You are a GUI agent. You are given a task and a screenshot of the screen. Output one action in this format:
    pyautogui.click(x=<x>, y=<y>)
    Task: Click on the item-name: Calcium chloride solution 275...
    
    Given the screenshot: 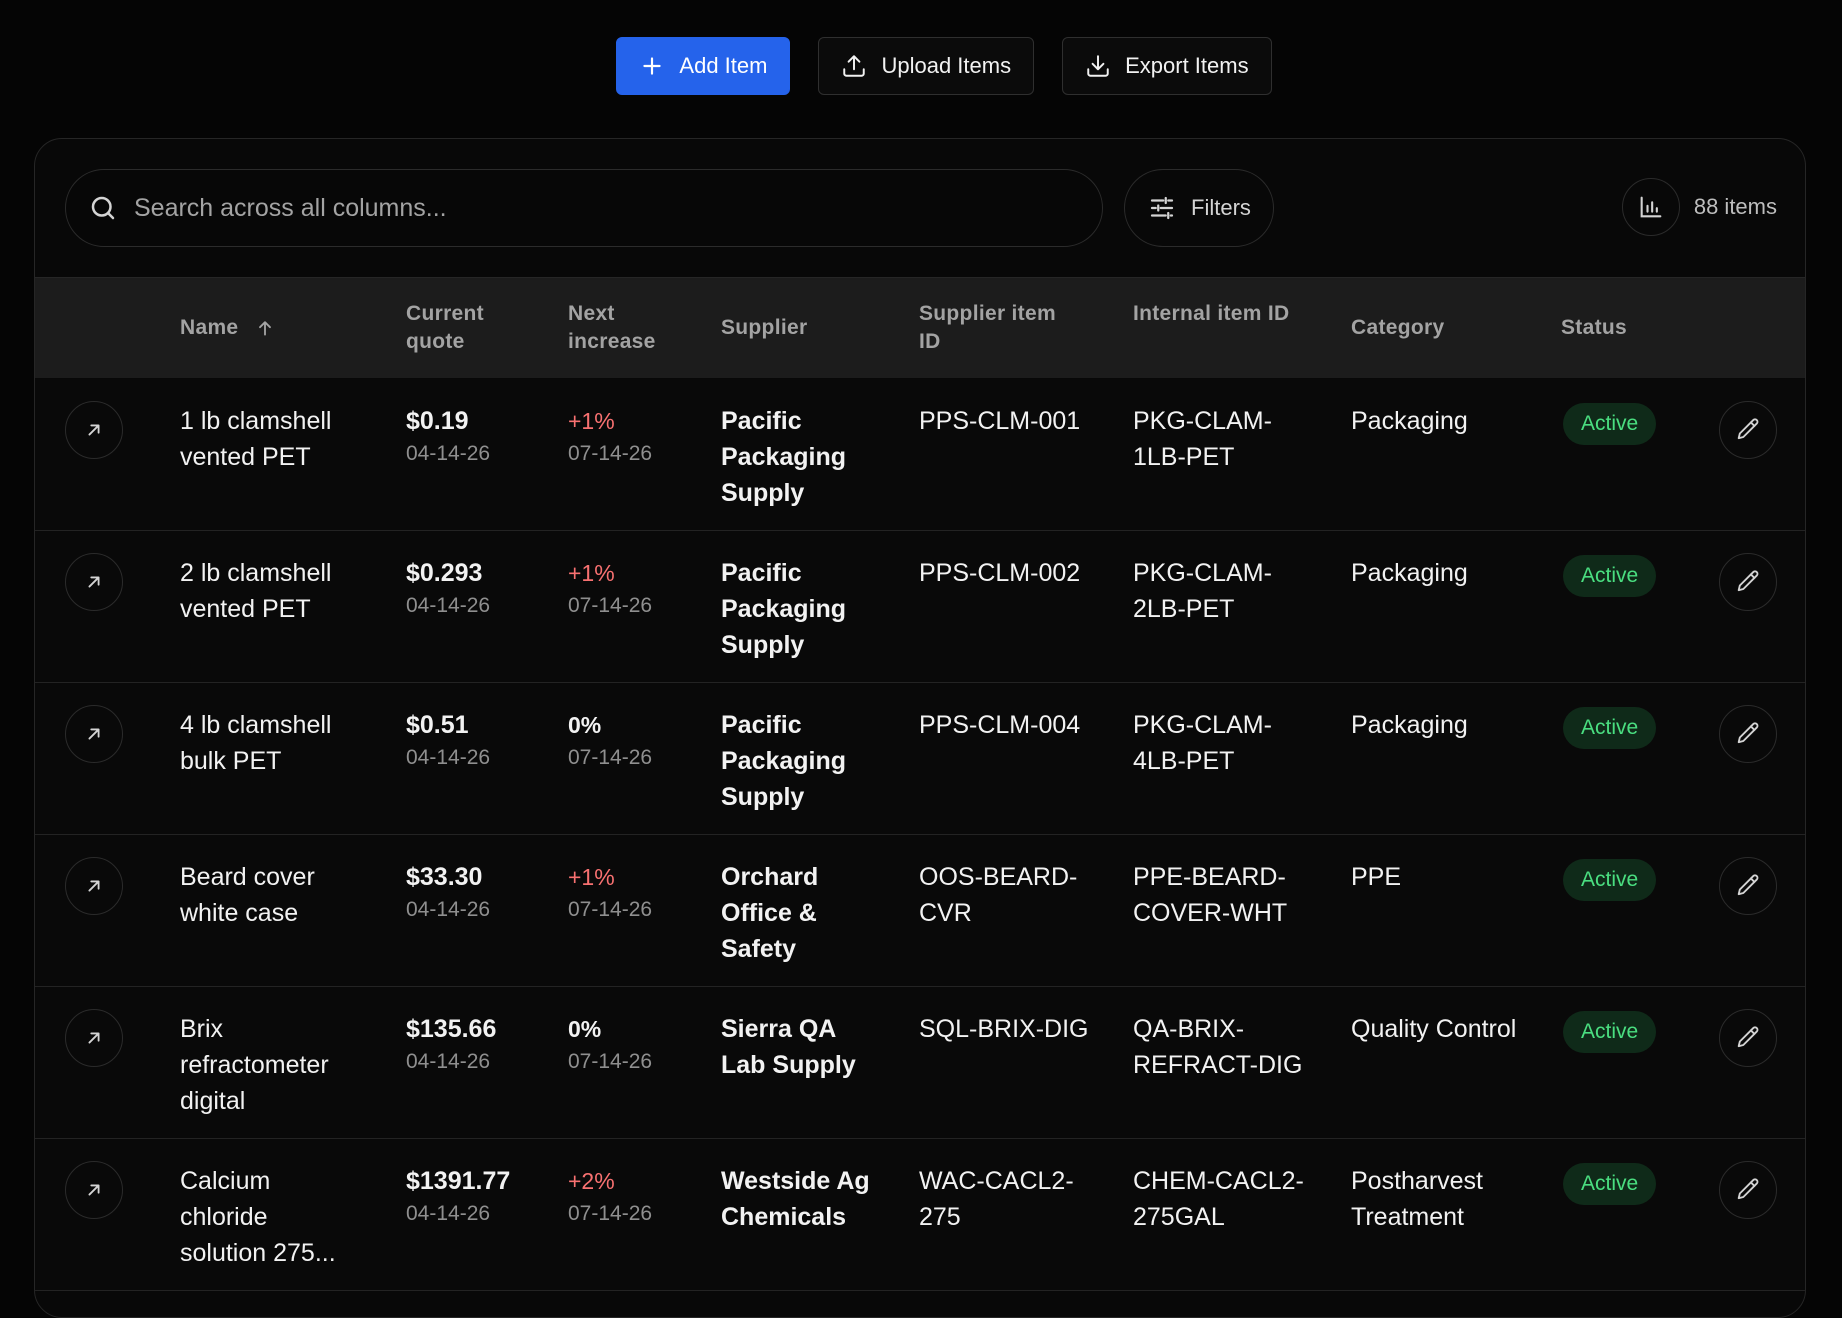 What is the action you would take?
    pyautogui.click(x=258, y=1217)
    